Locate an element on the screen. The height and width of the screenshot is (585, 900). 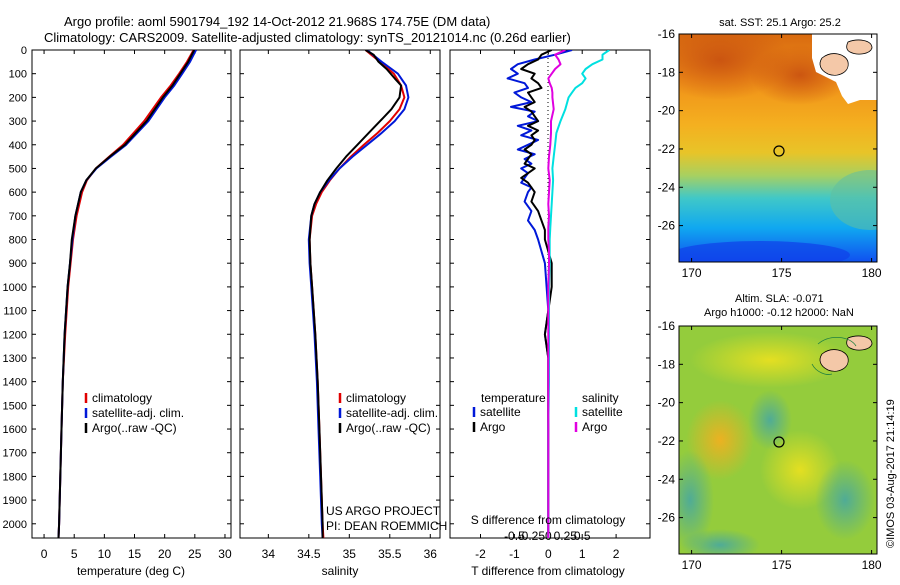
sla-map-axes: 170 175 180 -16 -18 -20 -22 -24 -26 is located at coordinates (770, 445).